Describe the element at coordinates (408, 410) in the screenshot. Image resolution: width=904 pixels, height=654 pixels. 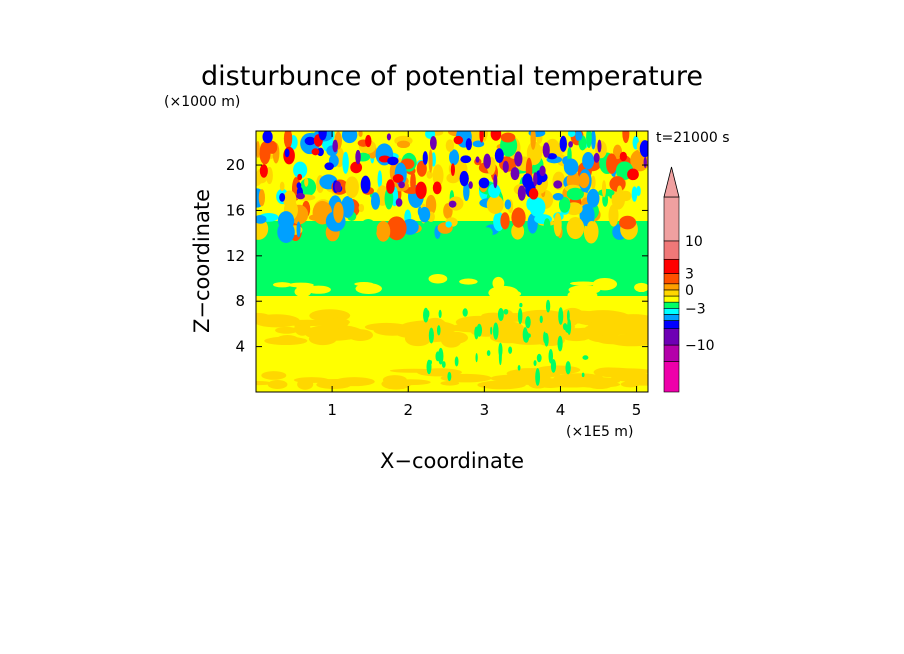
I see `x-tick-label: 2` at that location.